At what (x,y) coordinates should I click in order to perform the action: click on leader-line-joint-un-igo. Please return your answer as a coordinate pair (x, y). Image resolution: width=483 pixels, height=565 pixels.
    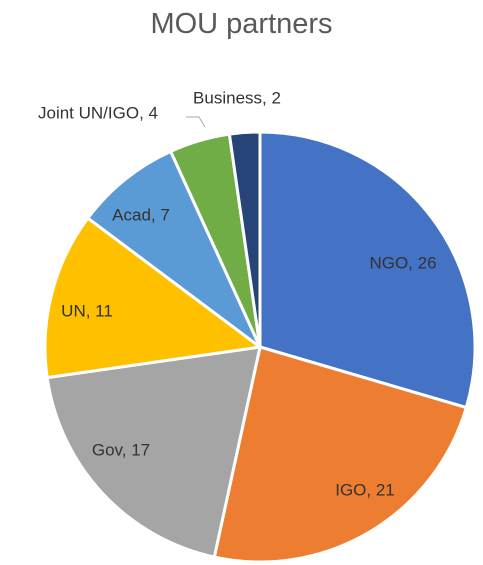
    Looking at the image, I should click on (196, 122).